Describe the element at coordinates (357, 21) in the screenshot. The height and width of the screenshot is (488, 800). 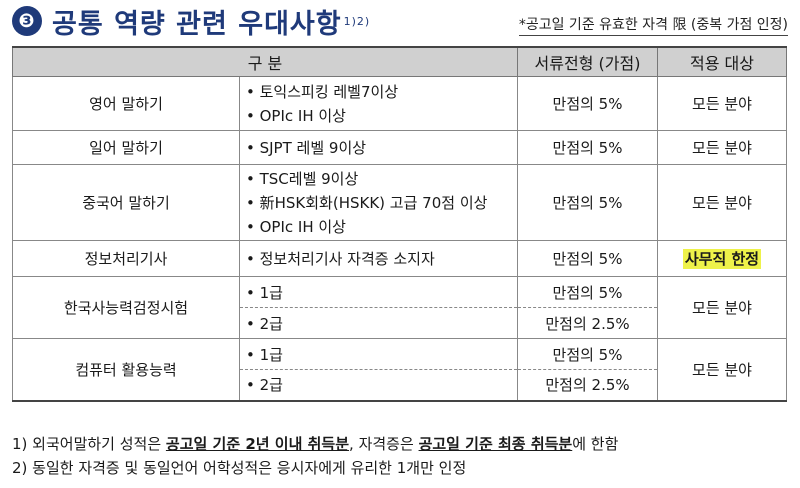
I see `title-footnote-ref: 1)2)` at that location.